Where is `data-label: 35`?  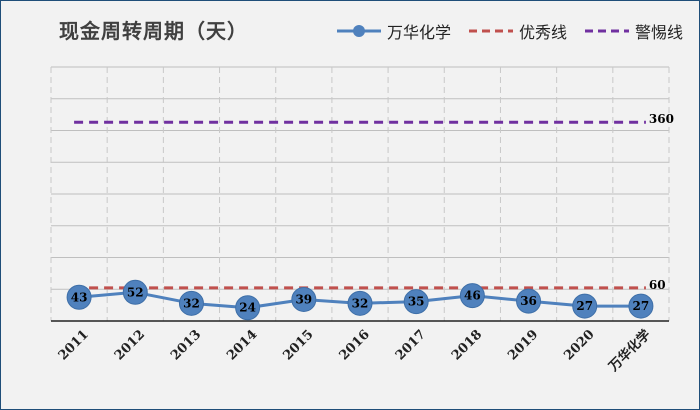
data-label: 35 is located at coordinates (416, 302).